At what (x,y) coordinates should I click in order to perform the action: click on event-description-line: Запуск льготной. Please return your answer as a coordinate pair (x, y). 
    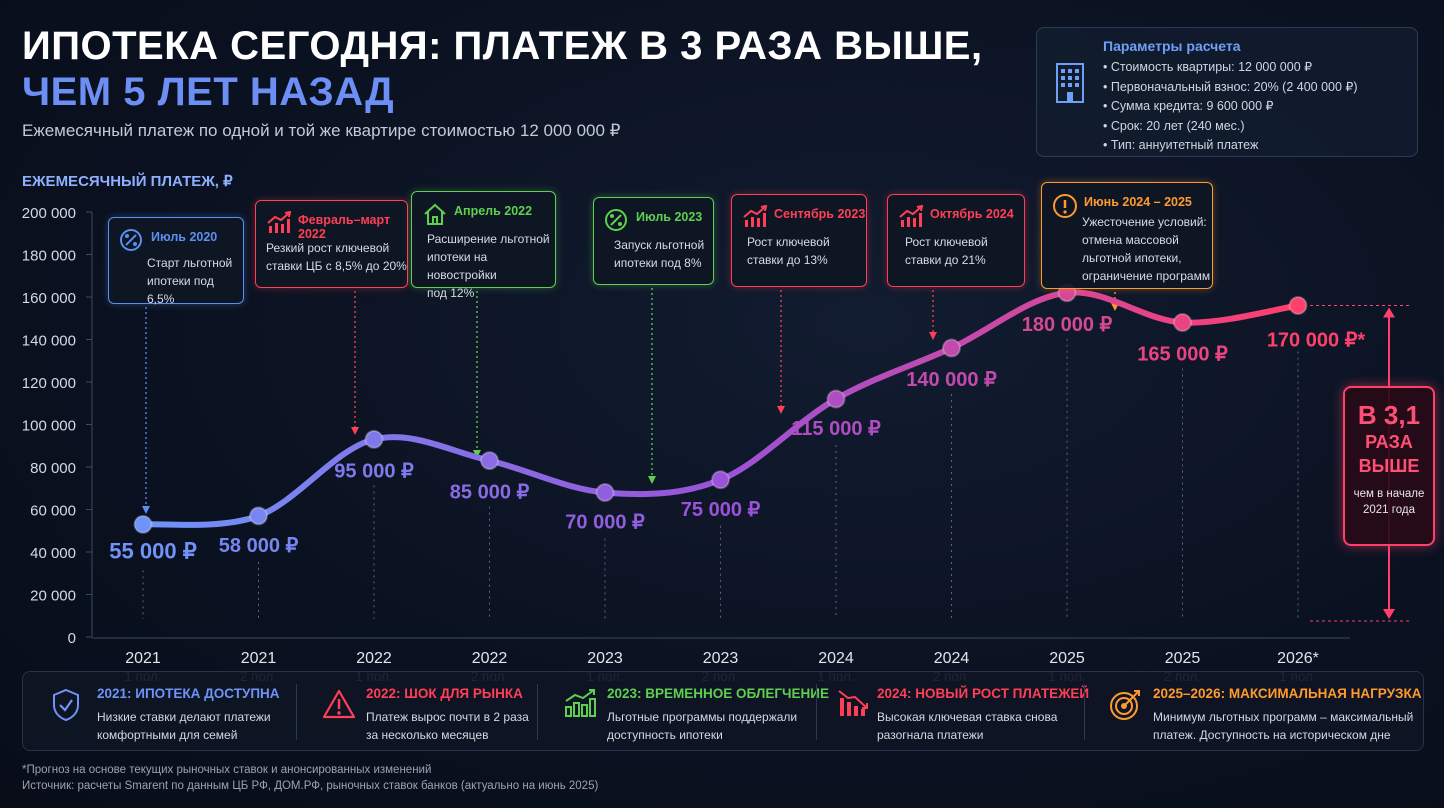
    Looking at the image, I should click on (659, 245).